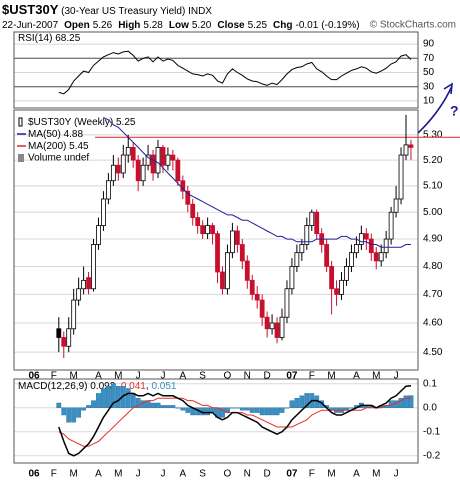 The width and height of the screenshot is (460, 482). I want to click on y-tick-label: 10, so click(429, 101).